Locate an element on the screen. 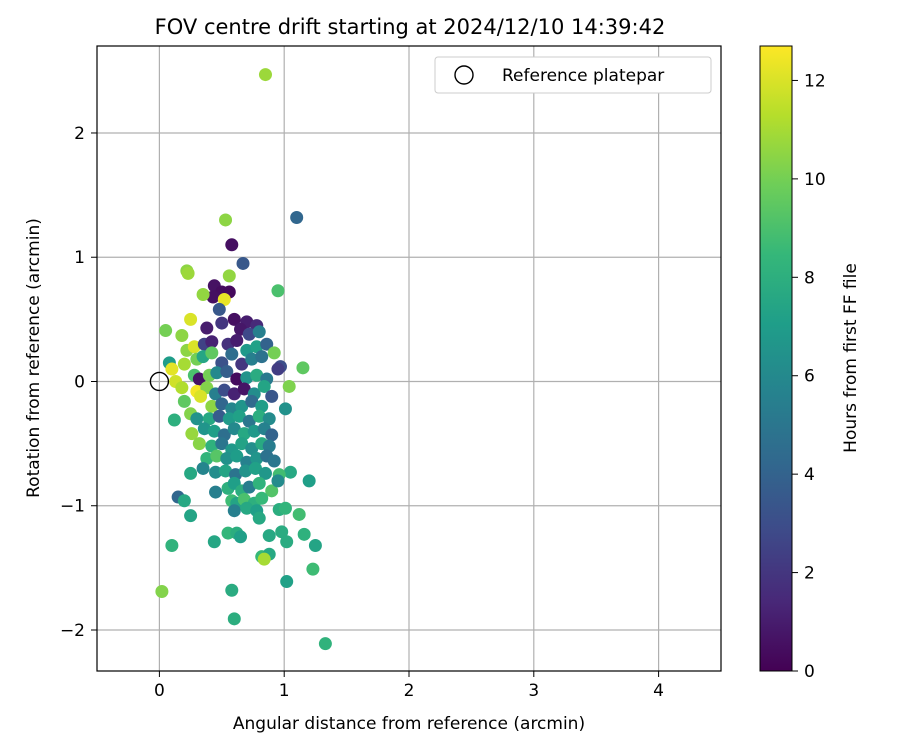 This screenshot has width=900, height=750. colorbar-gradient is located at coordinates (776, 358).